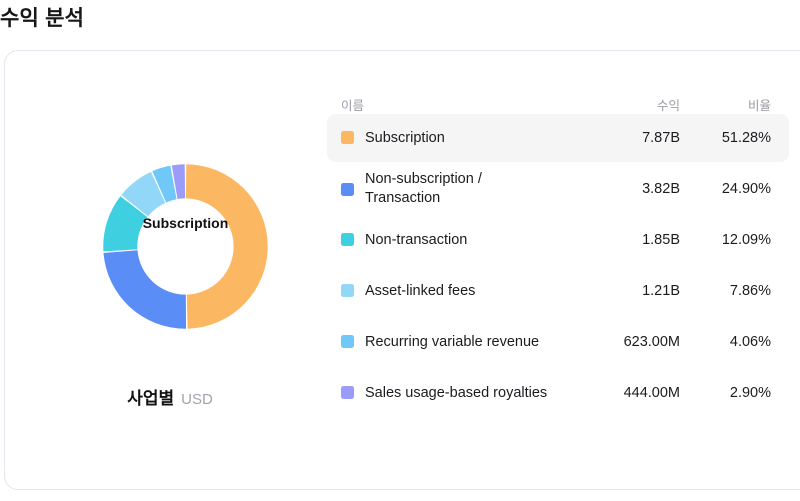 The width and height of the screenshot is (800, 501). I want to click on page-title: 수익 분석, so click(42, 18).